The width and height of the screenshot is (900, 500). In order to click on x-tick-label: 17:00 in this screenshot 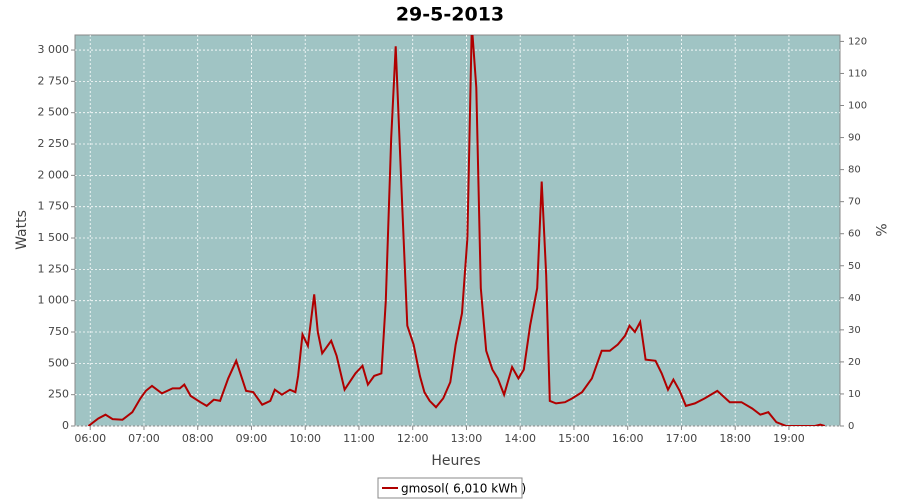, I will do `click(682, 438)`.